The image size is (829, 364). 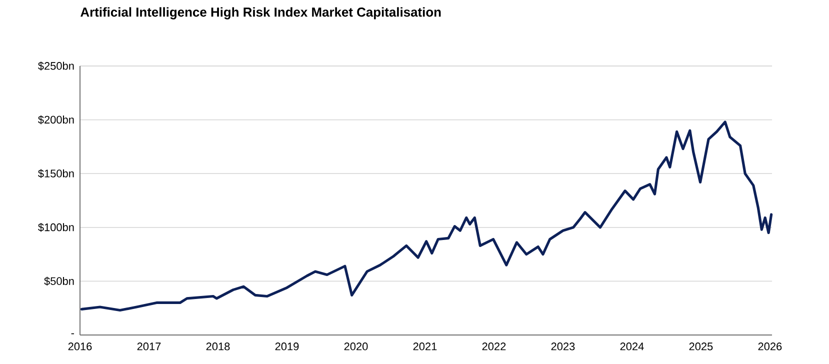 I want to click on x-tick-label: 2020, so click(x=356, y=346).